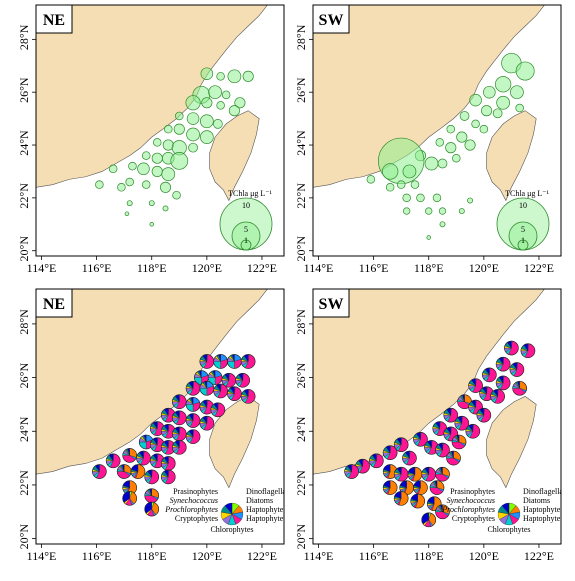  What do you see at coordinates (262, 556) in the screenshot?
I see `x-tick-label: 122°E` at bounding box center [262, 556].